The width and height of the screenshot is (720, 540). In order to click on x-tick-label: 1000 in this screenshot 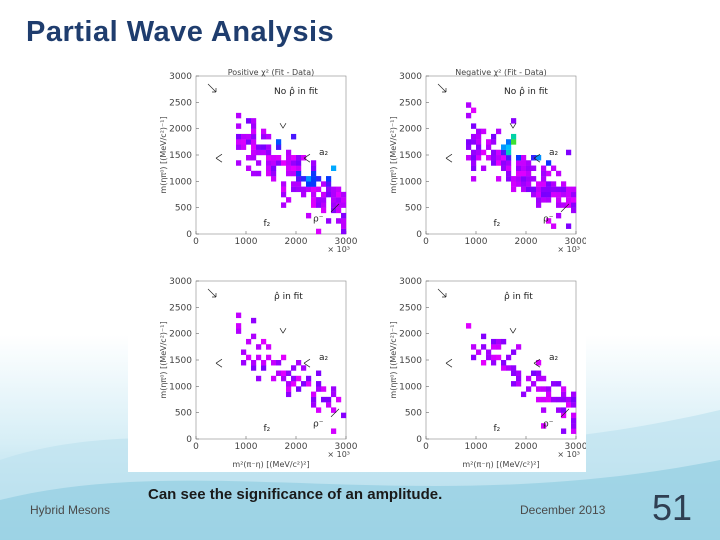, I will do `click(246, 242)`.